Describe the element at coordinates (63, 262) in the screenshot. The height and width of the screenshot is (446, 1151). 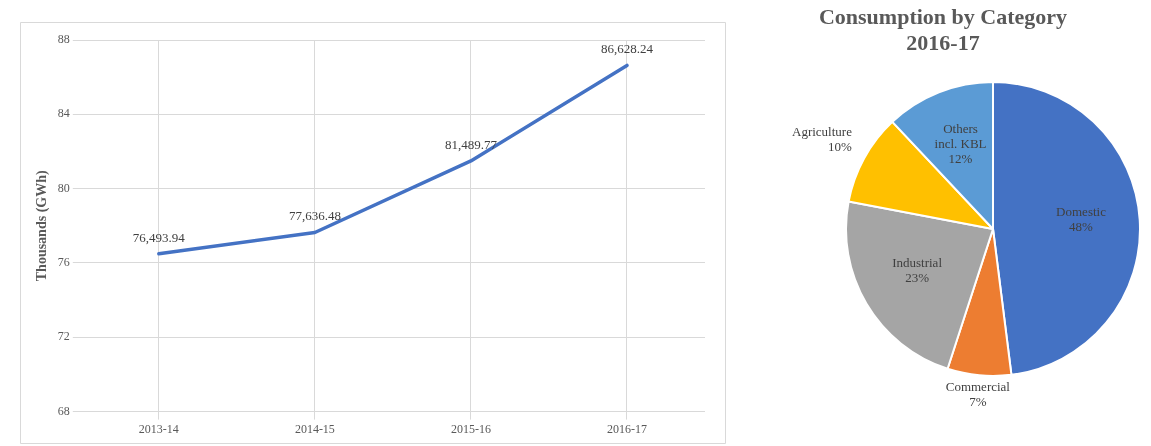
I see `y-tick-label: 76` at that location.